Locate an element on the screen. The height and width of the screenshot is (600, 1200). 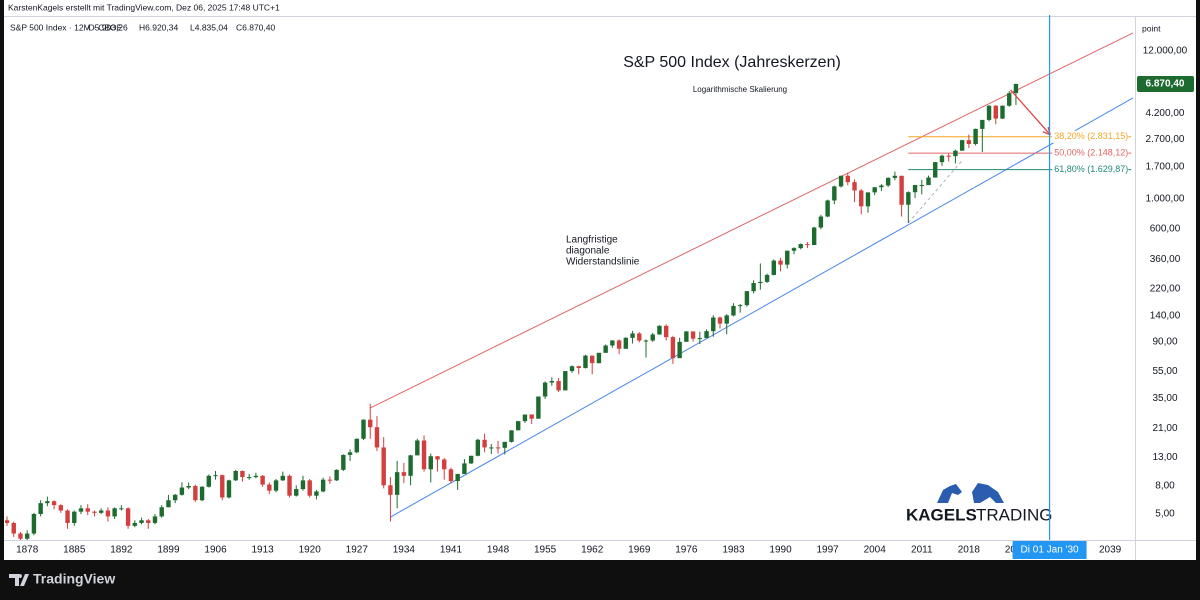
trend-line is located at coordinates (935, 192).